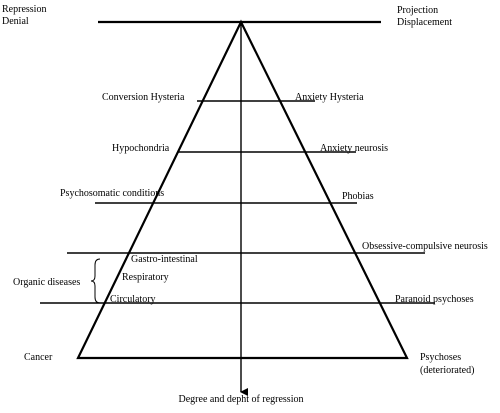 The image size is (500, 413). Describe the element at coordinates (417, 10) in the screenshot. I see `top-right-label: Projection` at that location.